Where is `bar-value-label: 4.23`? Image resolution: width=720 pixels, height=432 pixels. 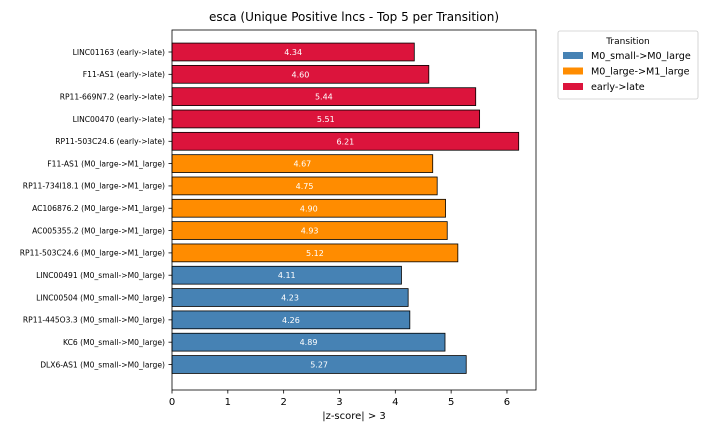
bar-value-label: 4.23 is located at coordinates (290, 298).